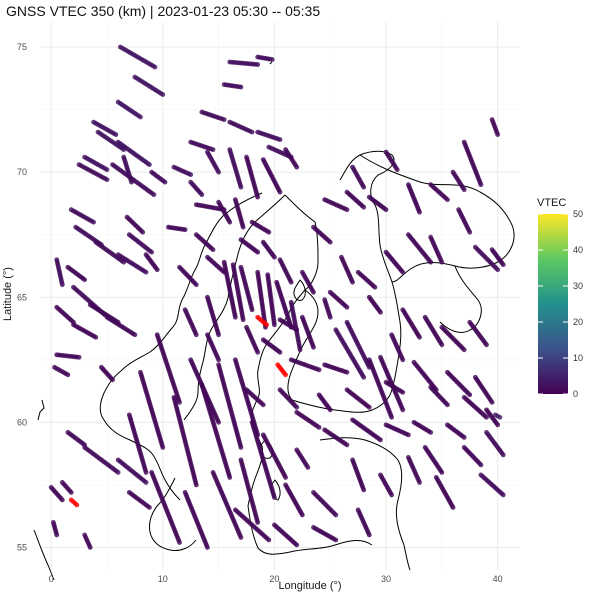  Describe the element at coordinates (8, 294) in the screenshot. I see `y-axis-label: Latitude (°)` at that location.